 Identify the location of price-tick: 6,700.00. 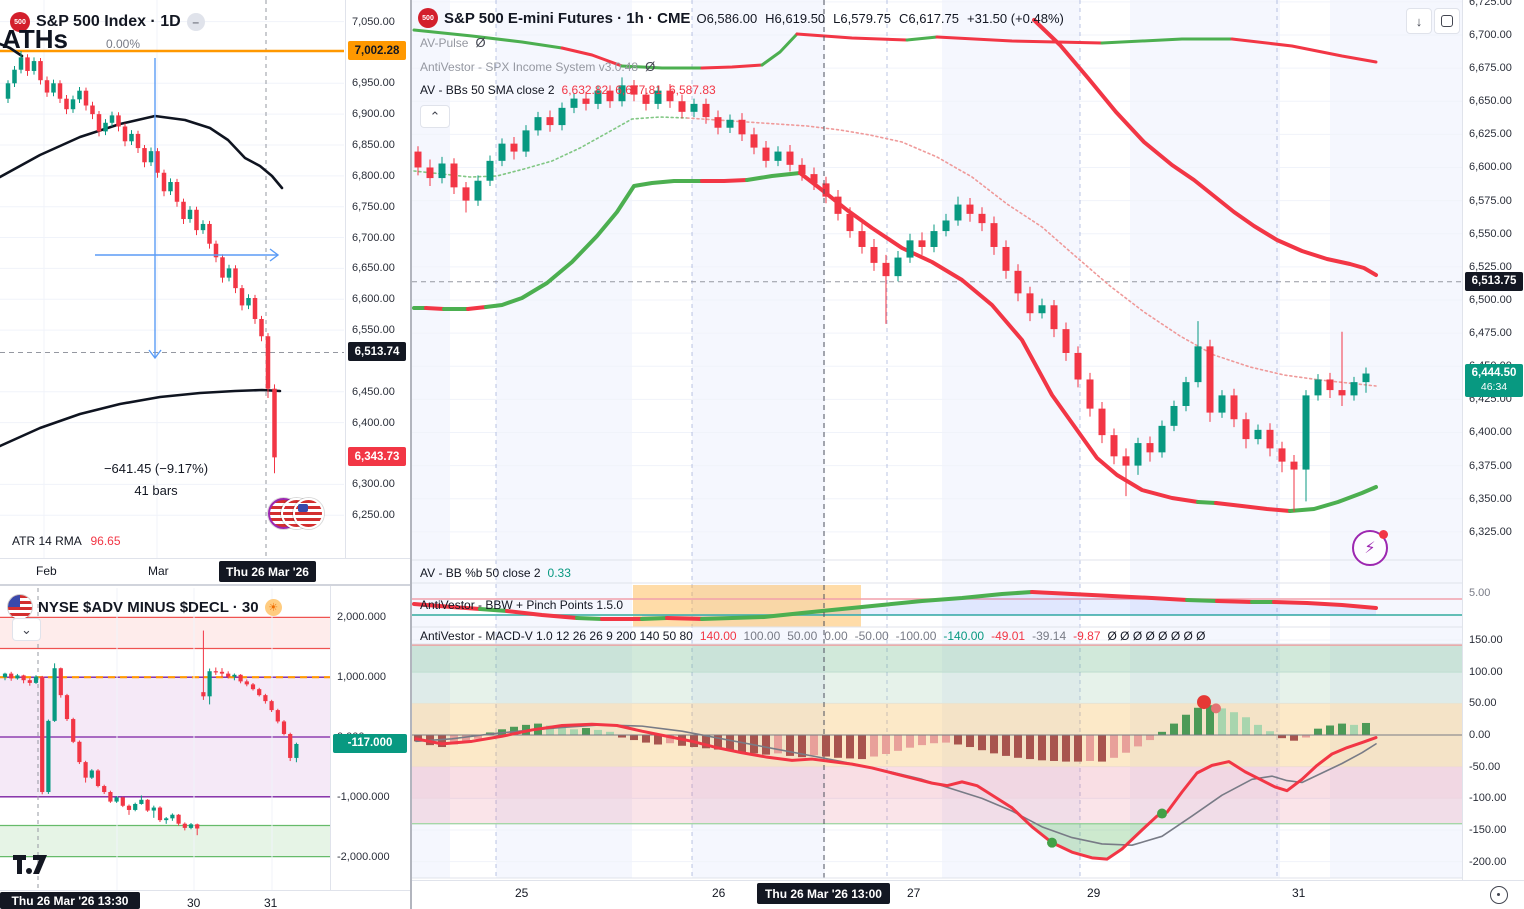
(373, 237).